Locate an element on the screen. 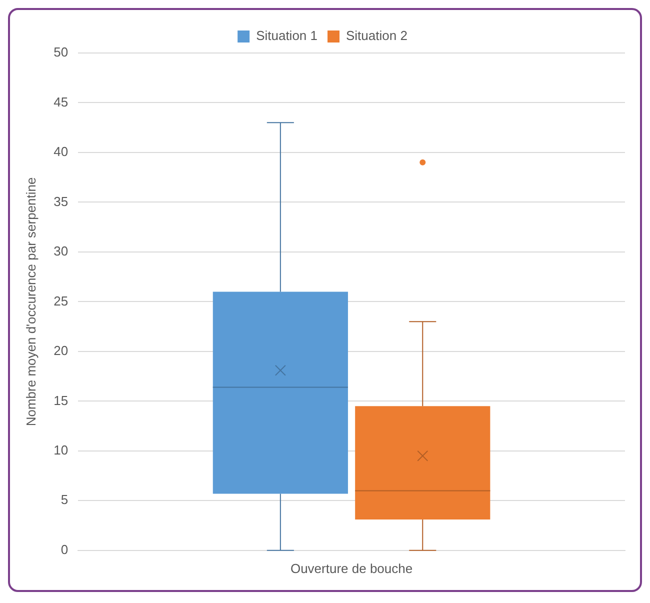 This screenshot has height=603, width=650. y-tick-label: 25 is located at coordinates (61, 300).